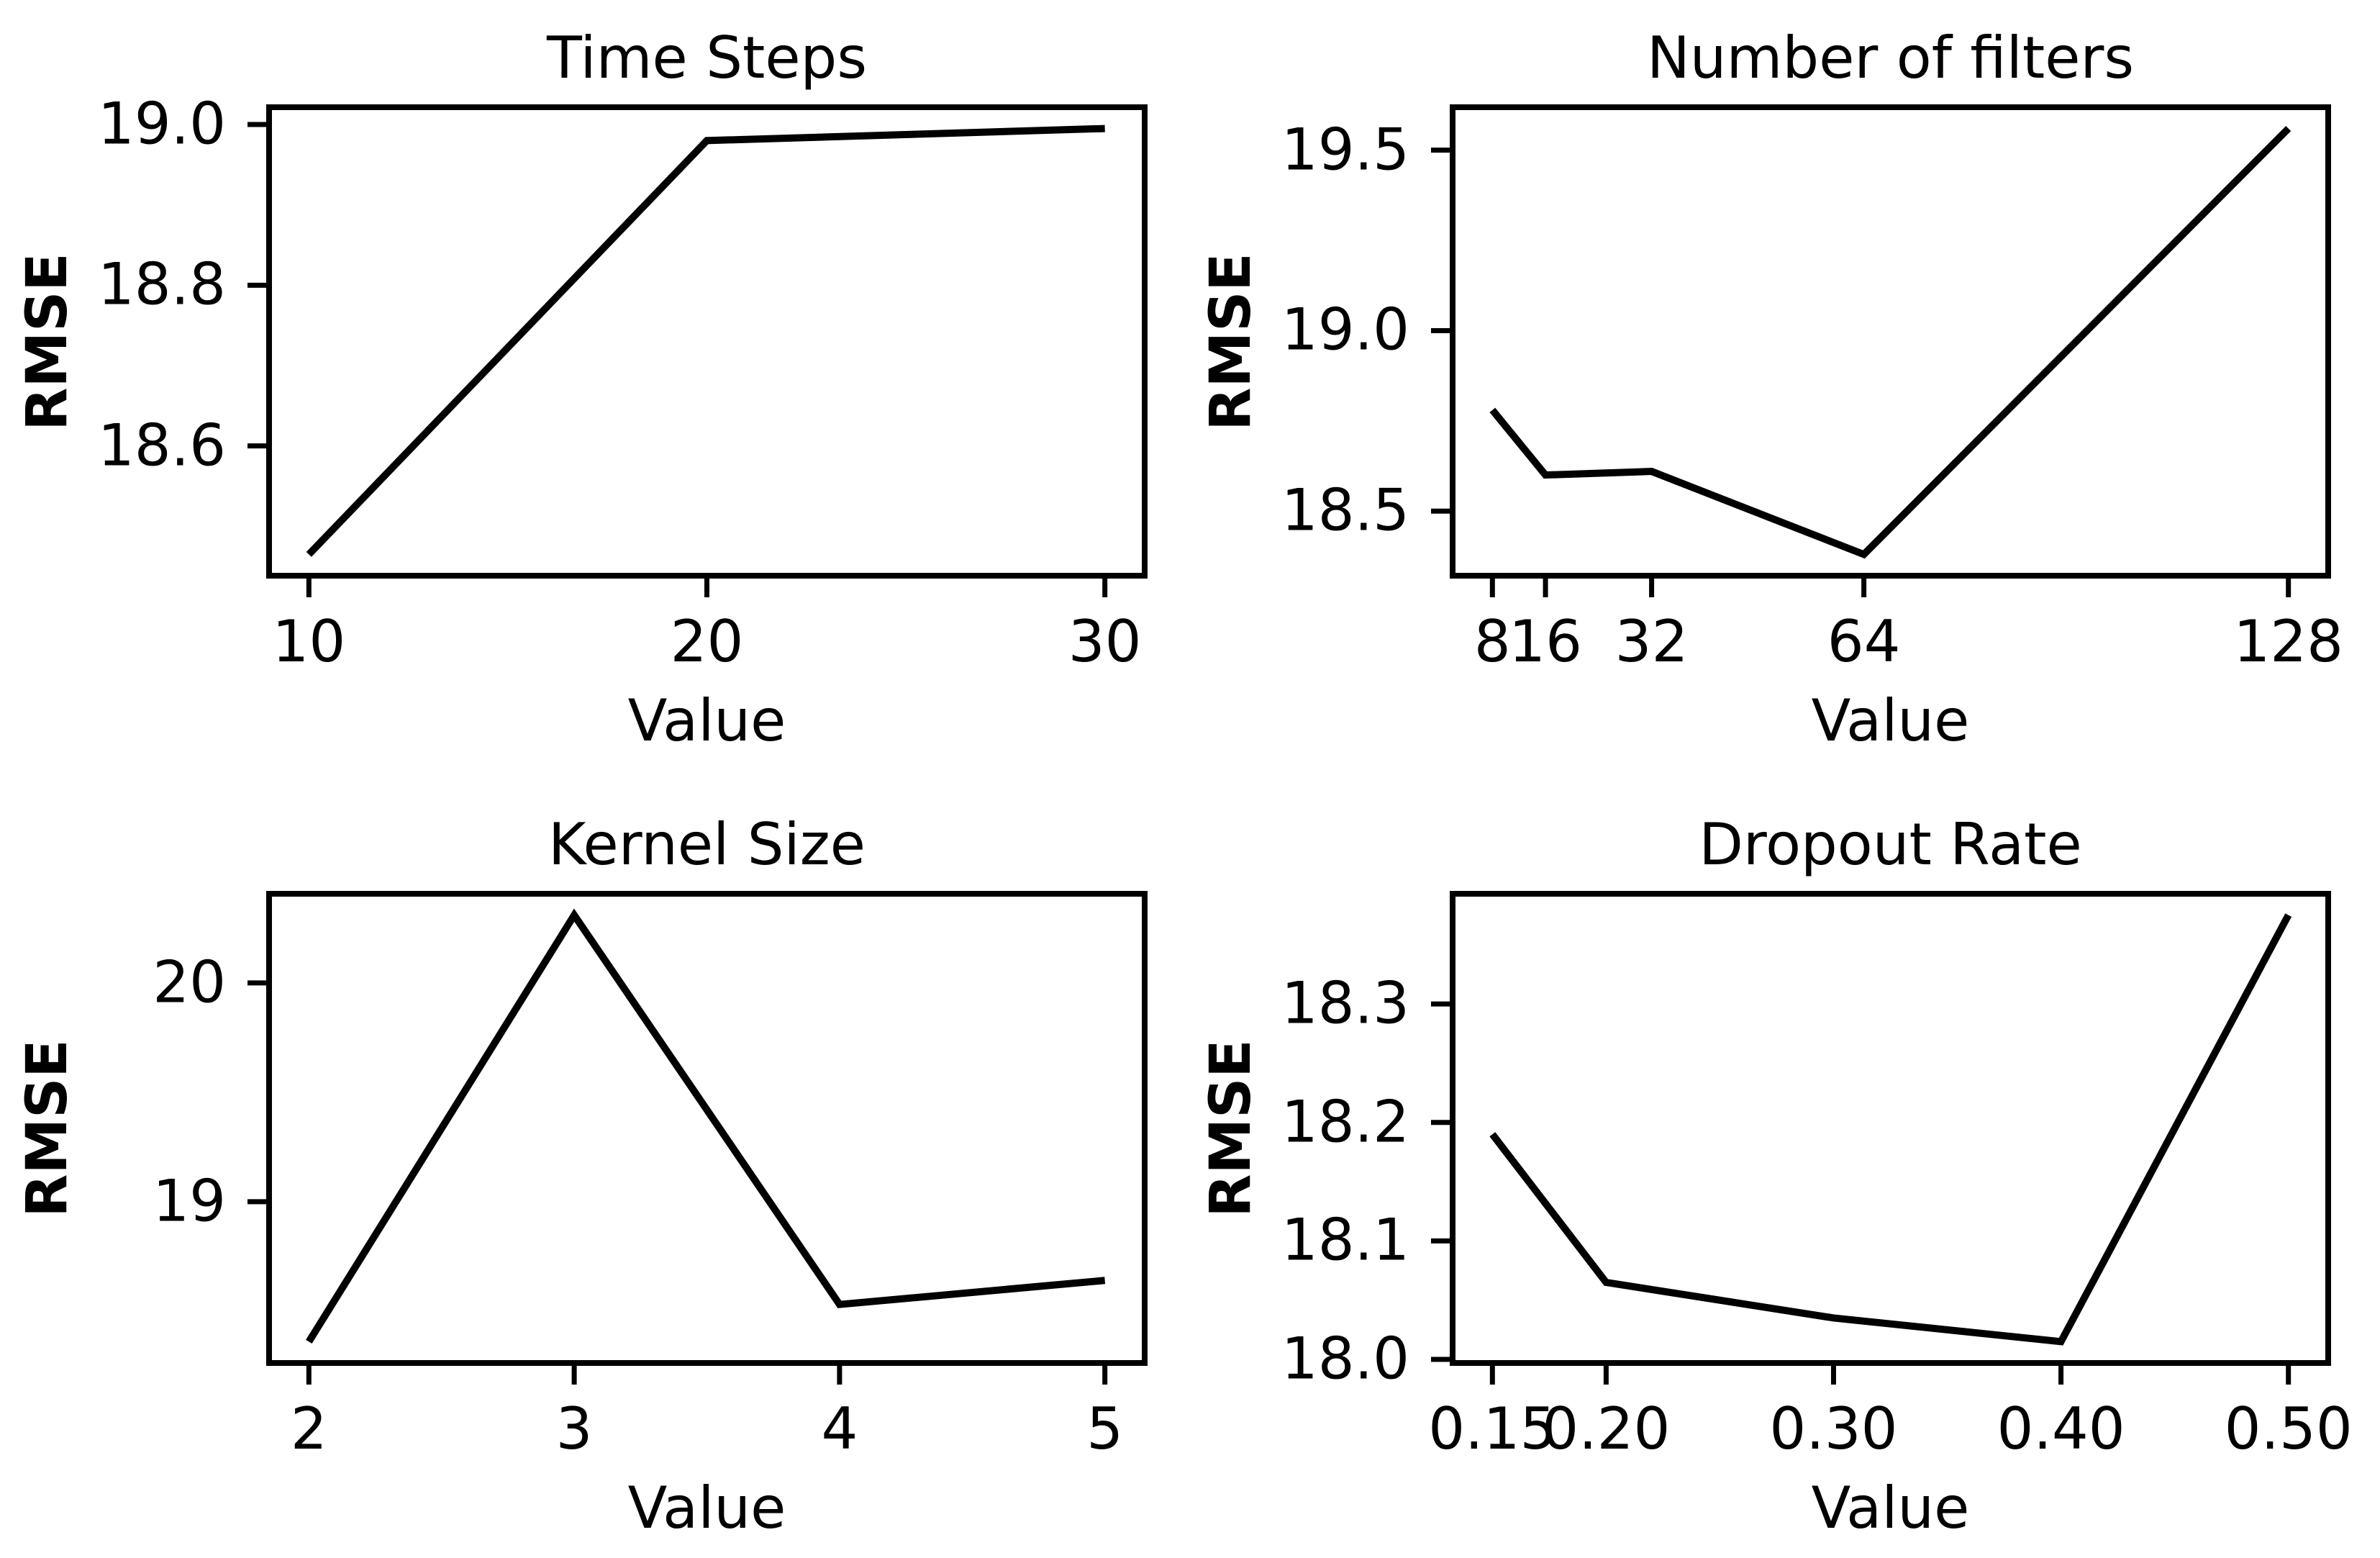  I want to click on plot-area-dropout-rate, so click(1881, 1138).